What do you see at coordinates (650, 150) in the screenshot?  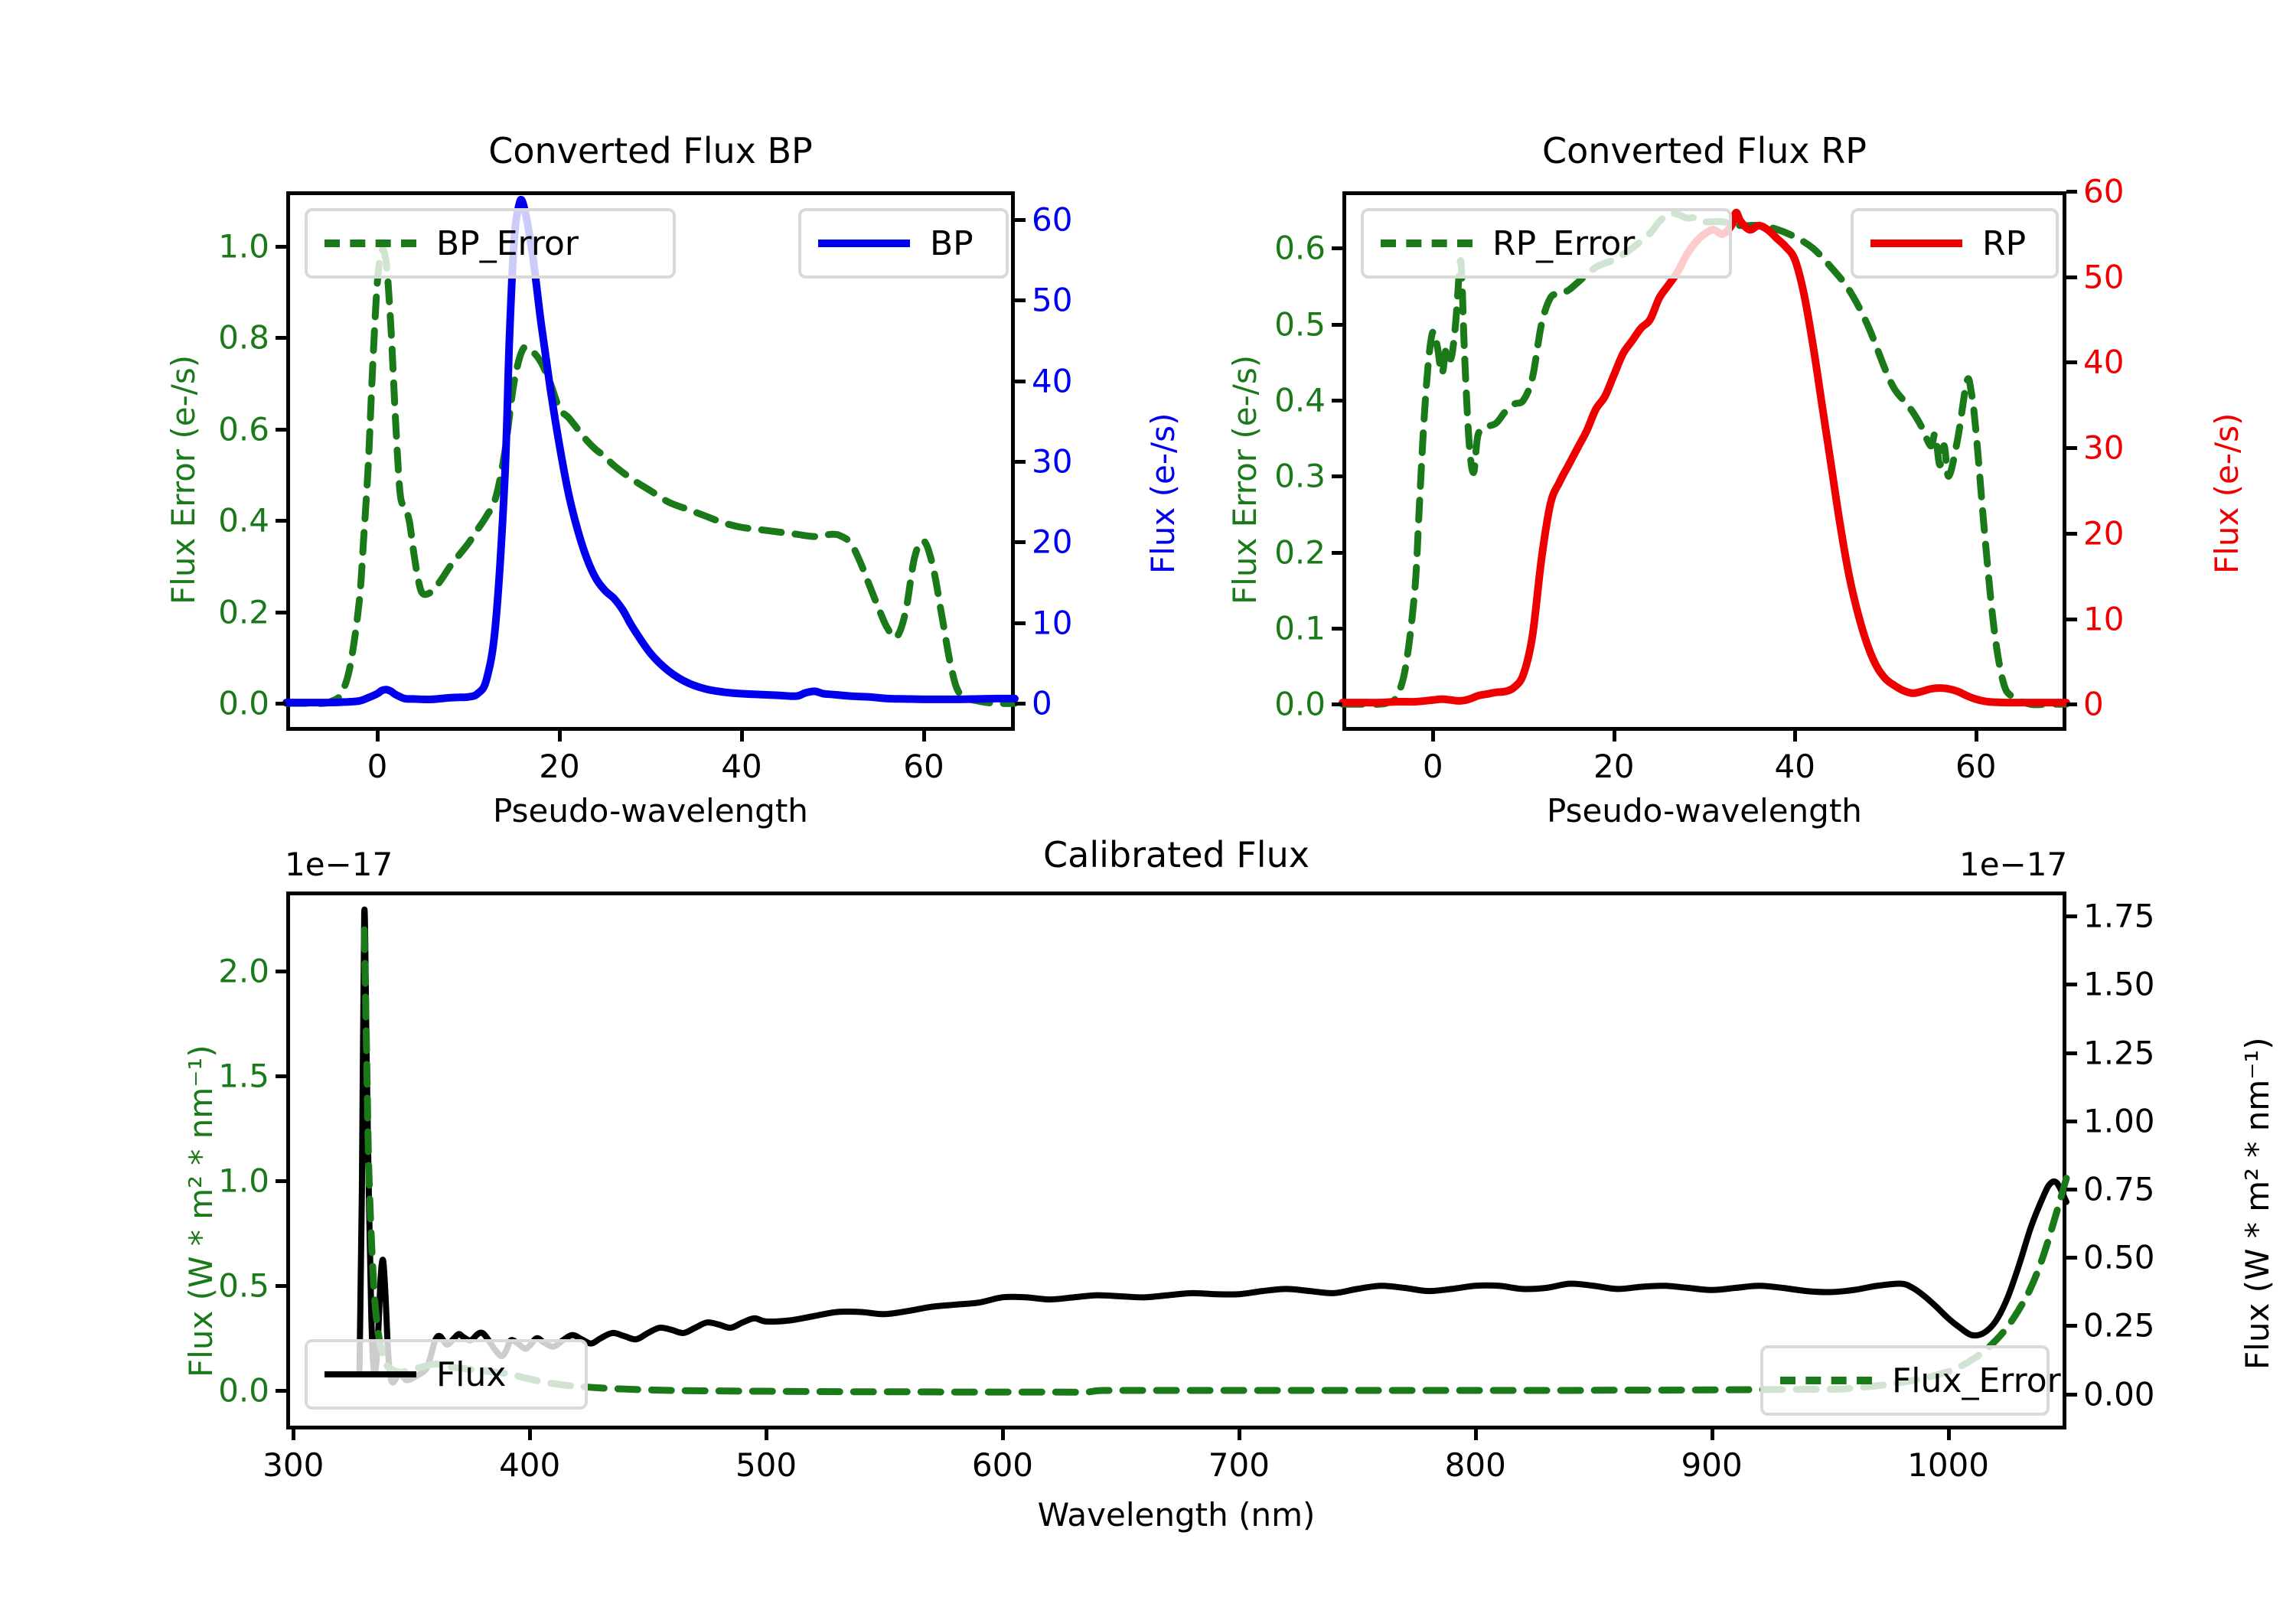 I see `bp-panel-title: Converted Flux BP` at bounding box center [650, 150].